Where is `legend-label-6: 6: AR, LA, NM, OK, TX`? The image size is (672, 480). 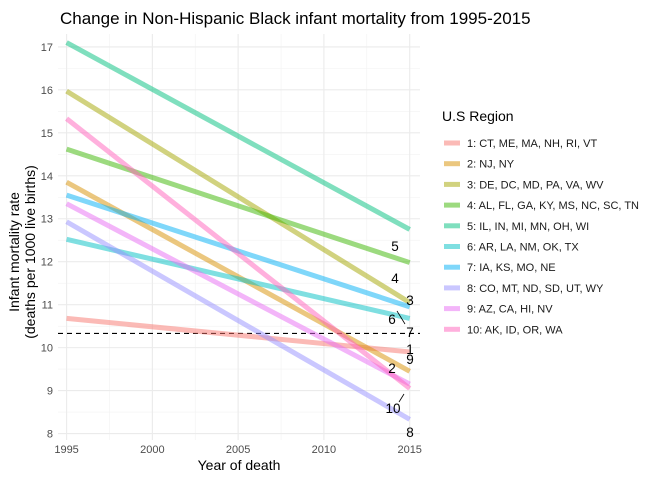 legend-label-6: 6: AR, LA, NM, OK, TX is located at coordinates (523, 248).